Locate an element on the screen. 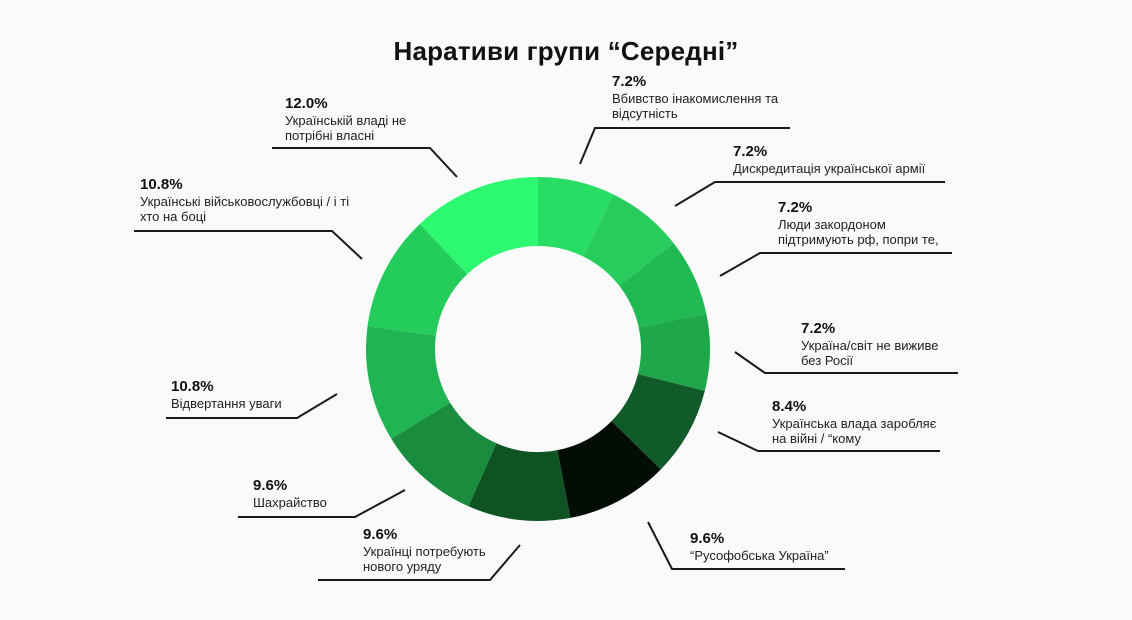 This screenshot has width=1132, height=620. slice-label: 9.6% “Русофобська Україна” is located at coordinates (775, 546).